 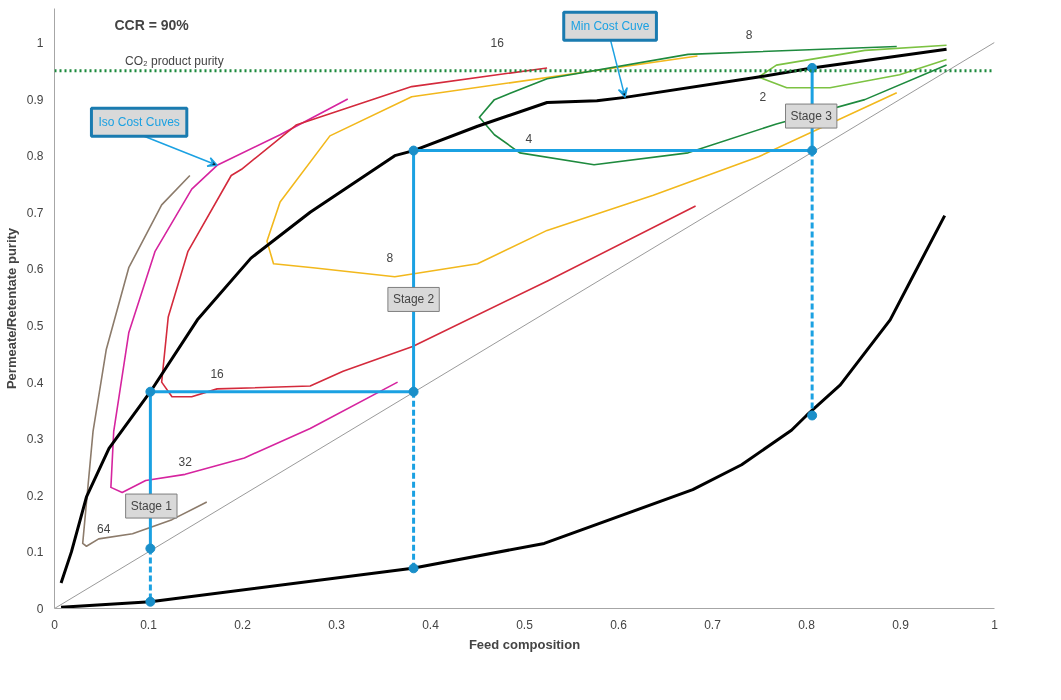 I want to click on annotation: Stage 2, so click(x=413, y=299).